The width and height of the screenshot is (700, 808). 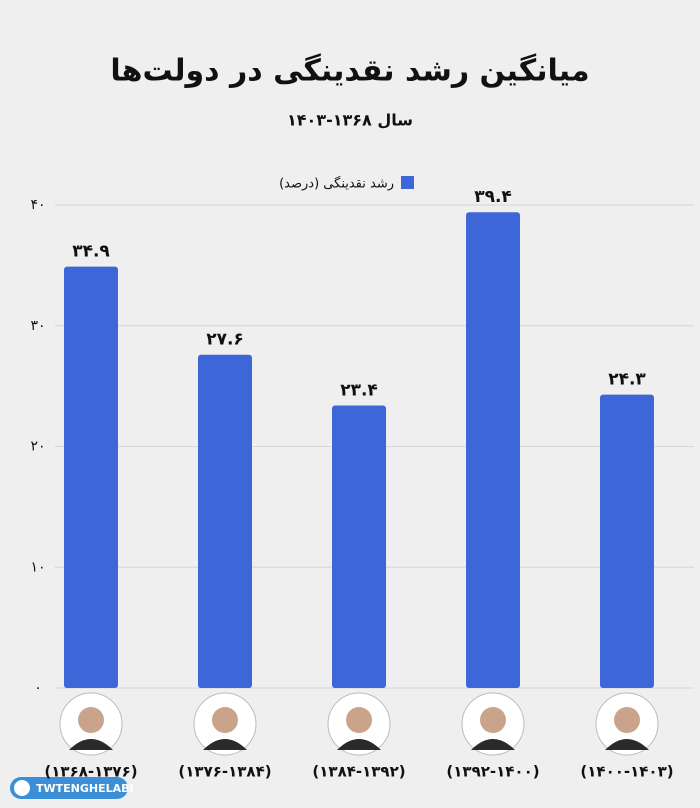 I want to click on data-label: ۳۹.۴, so click(x=493, y=197).